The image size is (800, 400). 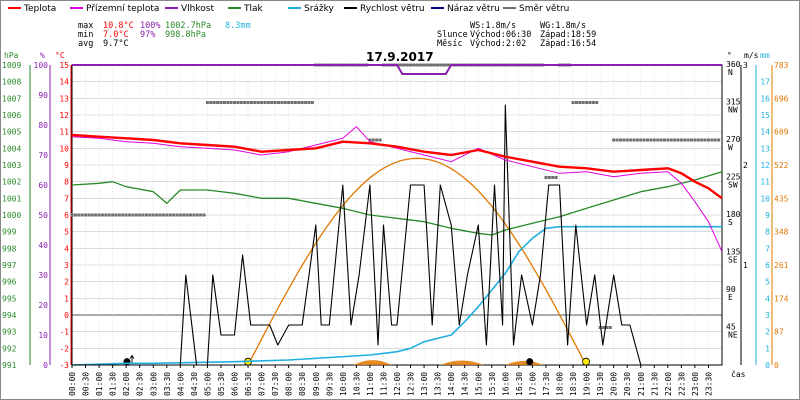 I want to click on tick-label-hpa: 1006, so click(x=11, y=115).